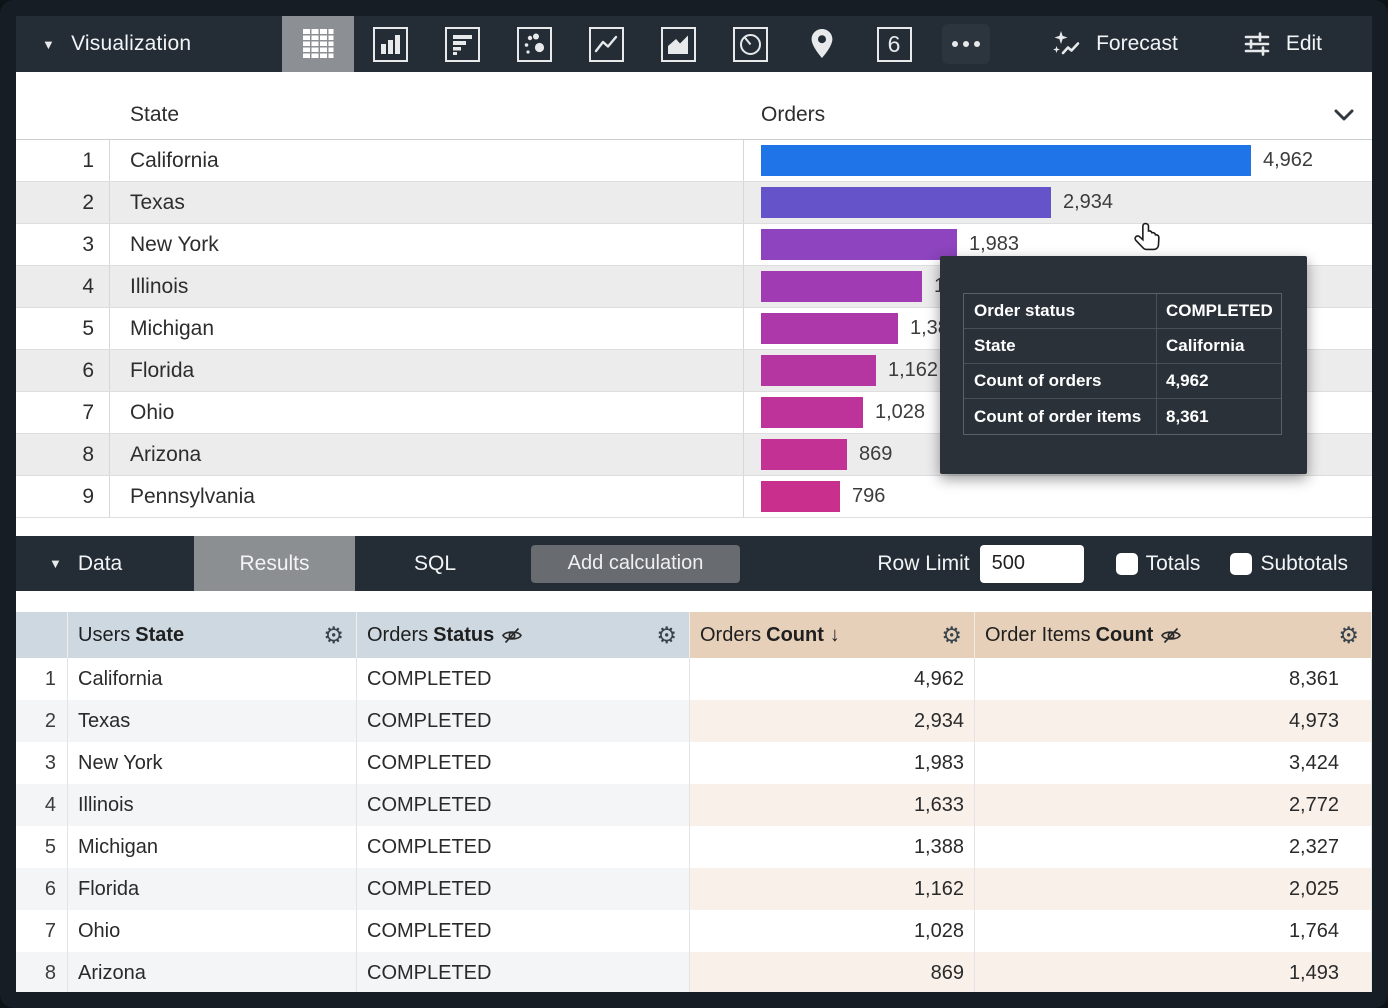 The height and width of the screenshot is (1008, 1388). What do you see at coordinates (155, 114) in the screenshot?
I see `viz-header-state: State` at bounding box center [155, 114].